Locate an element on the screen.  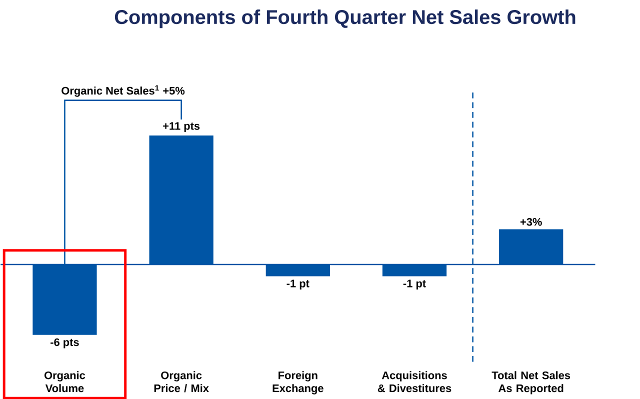
data-label: +3% is located at coordinates (531, 222).